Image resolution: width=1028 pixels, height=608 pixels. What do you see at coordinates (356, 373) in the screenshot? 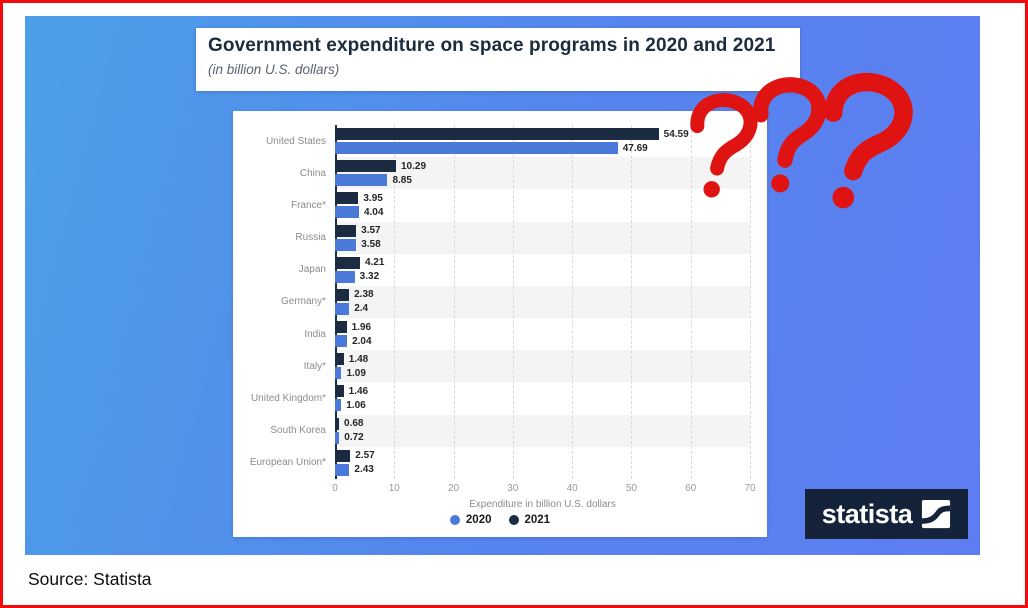
I see `bar-value-label: 1.09` at bounding box center [356, 373].